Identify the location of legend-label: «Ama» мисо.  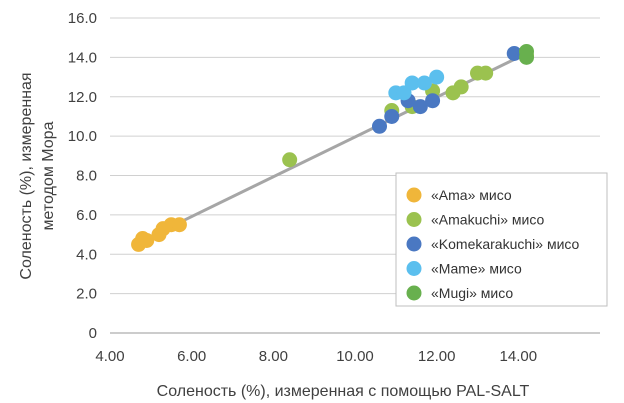
(471, 195).